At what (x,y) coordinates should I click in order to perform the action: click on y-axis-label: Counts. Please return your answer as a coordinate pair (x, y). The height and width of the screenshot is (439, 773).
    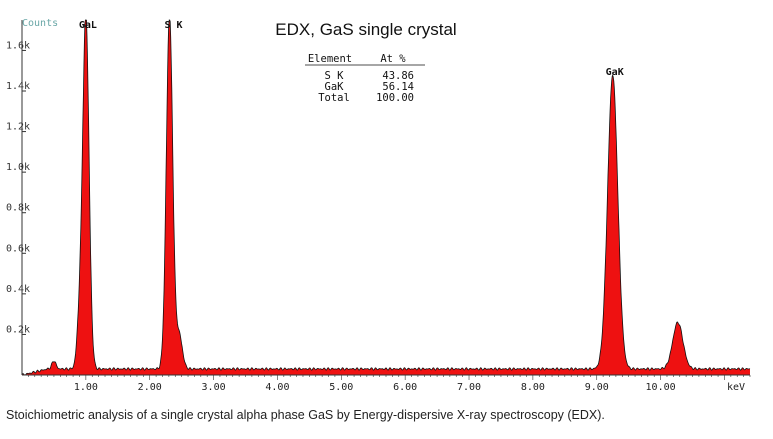
    Looking at the image, I should click on (40, 23).